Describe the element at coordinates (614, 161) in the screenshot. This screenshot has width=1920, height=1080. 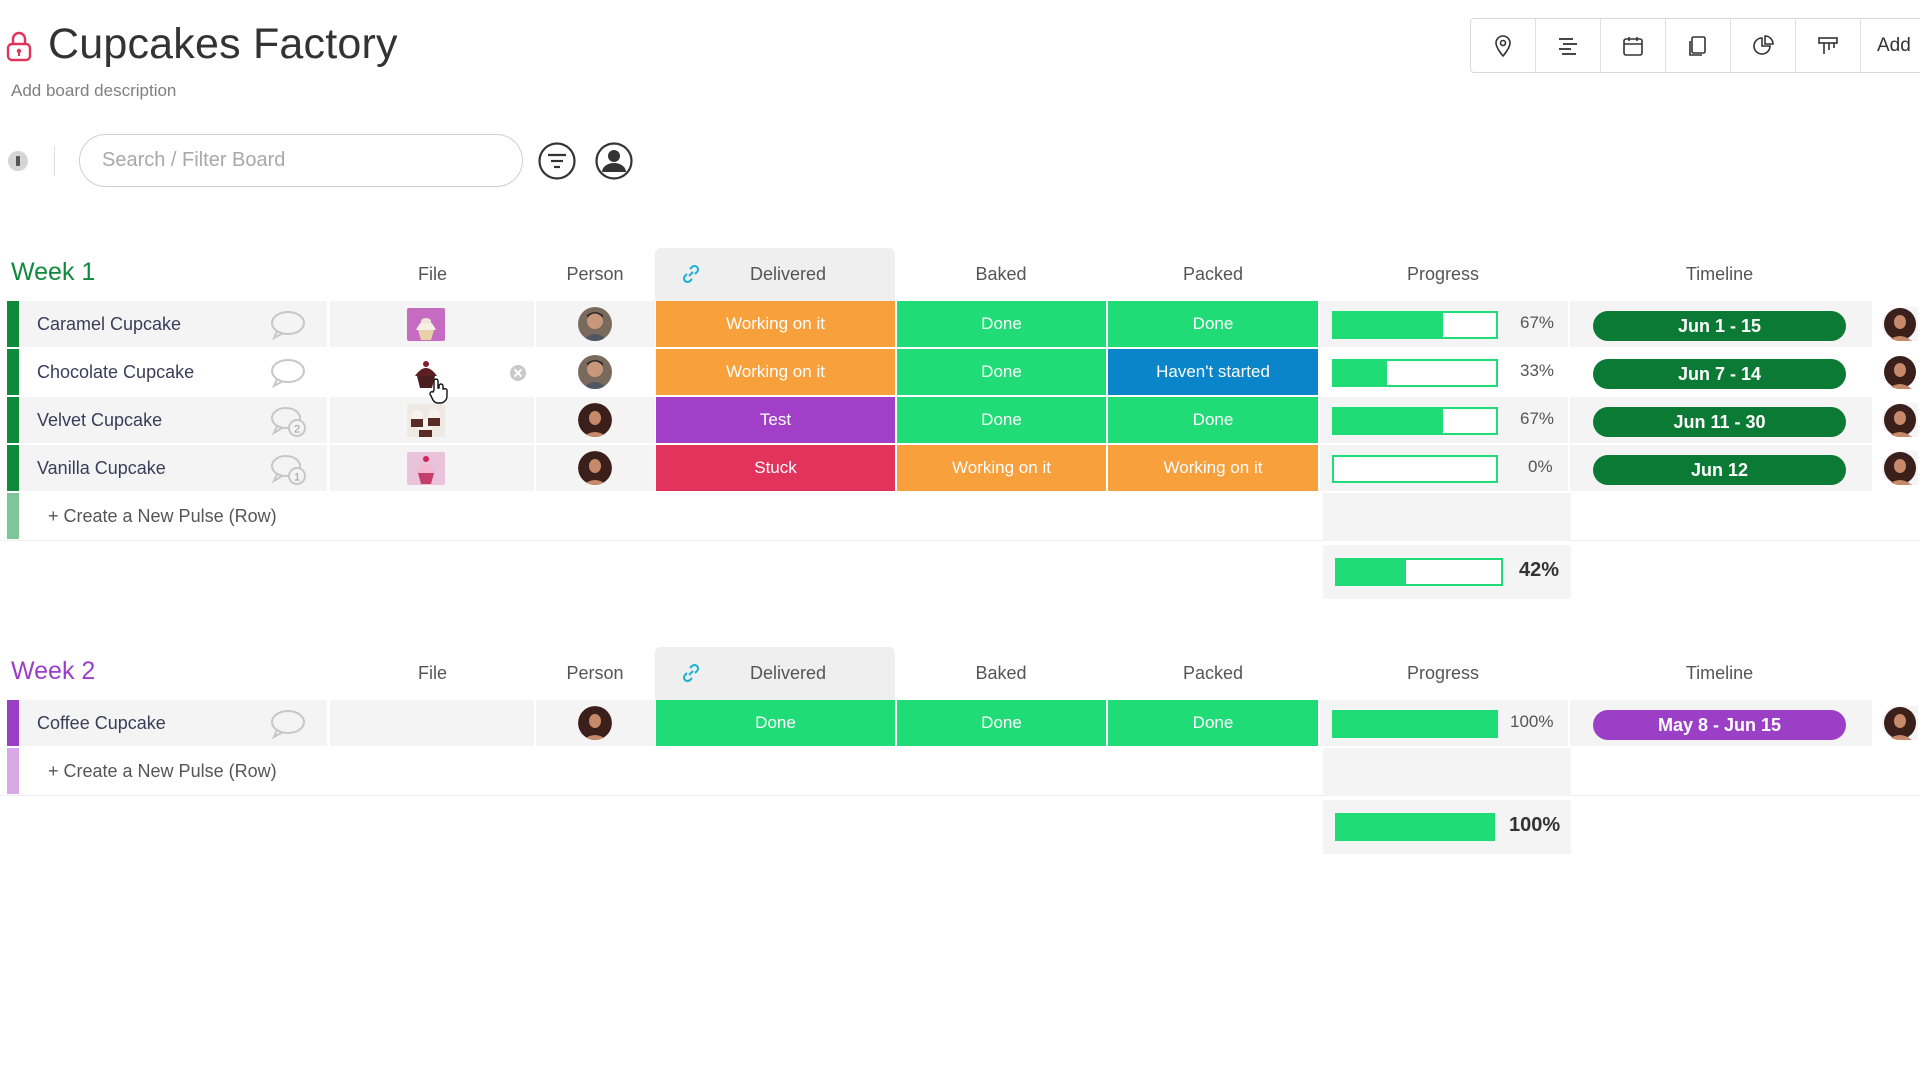
I see `person-filter-icon` at that location.